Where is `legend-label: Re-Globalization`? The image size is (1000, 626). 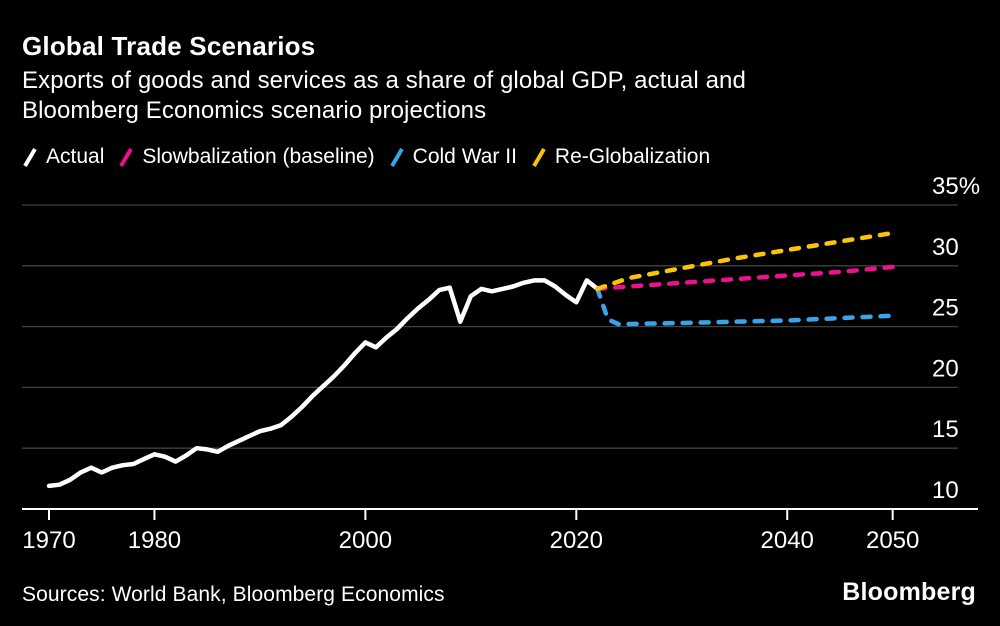
legend-label: Re-Globalization is located at coordinates (632, 156).